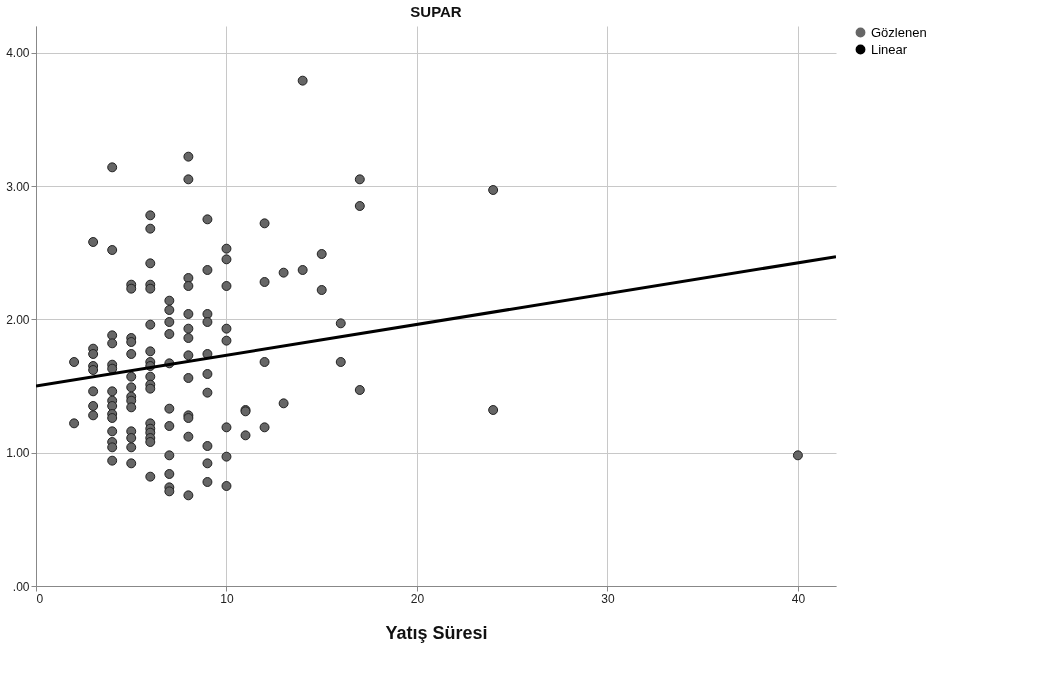 The image size is (1037, 684). What do you see at coordinates (417, 598) in the screenshot?
I see `x-tick-label: 20` at bounding box center [417, 598].